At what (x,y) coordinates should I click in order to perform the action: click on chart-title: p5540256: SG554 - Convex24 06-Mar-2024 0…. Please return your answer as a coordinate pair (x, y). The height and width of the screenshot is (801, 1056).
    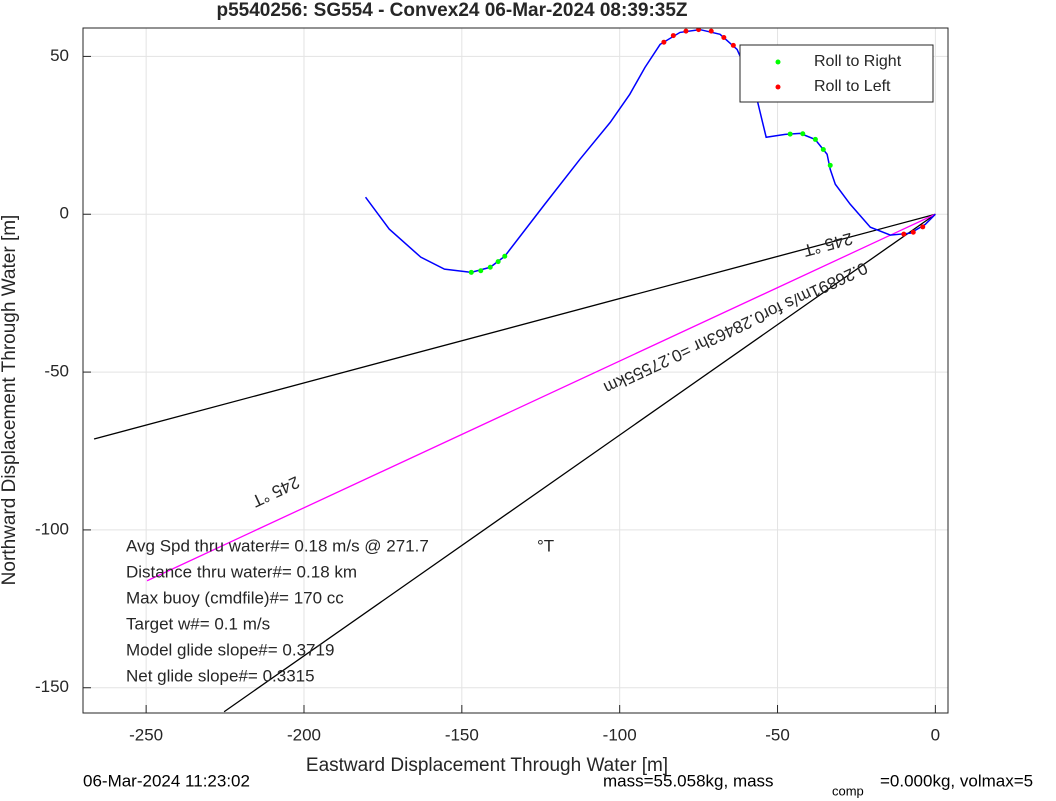
    Looking at the image, I should click on (451, 10).